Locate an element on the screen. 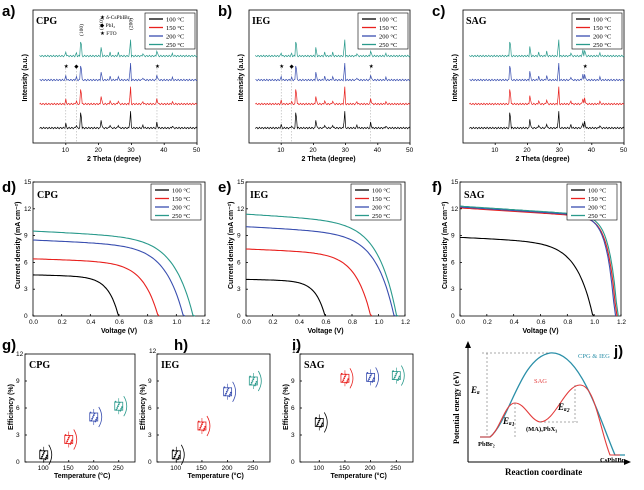 The image size is (644, 490). marker-diamond: ◆ is located at coordinates (292, 67).